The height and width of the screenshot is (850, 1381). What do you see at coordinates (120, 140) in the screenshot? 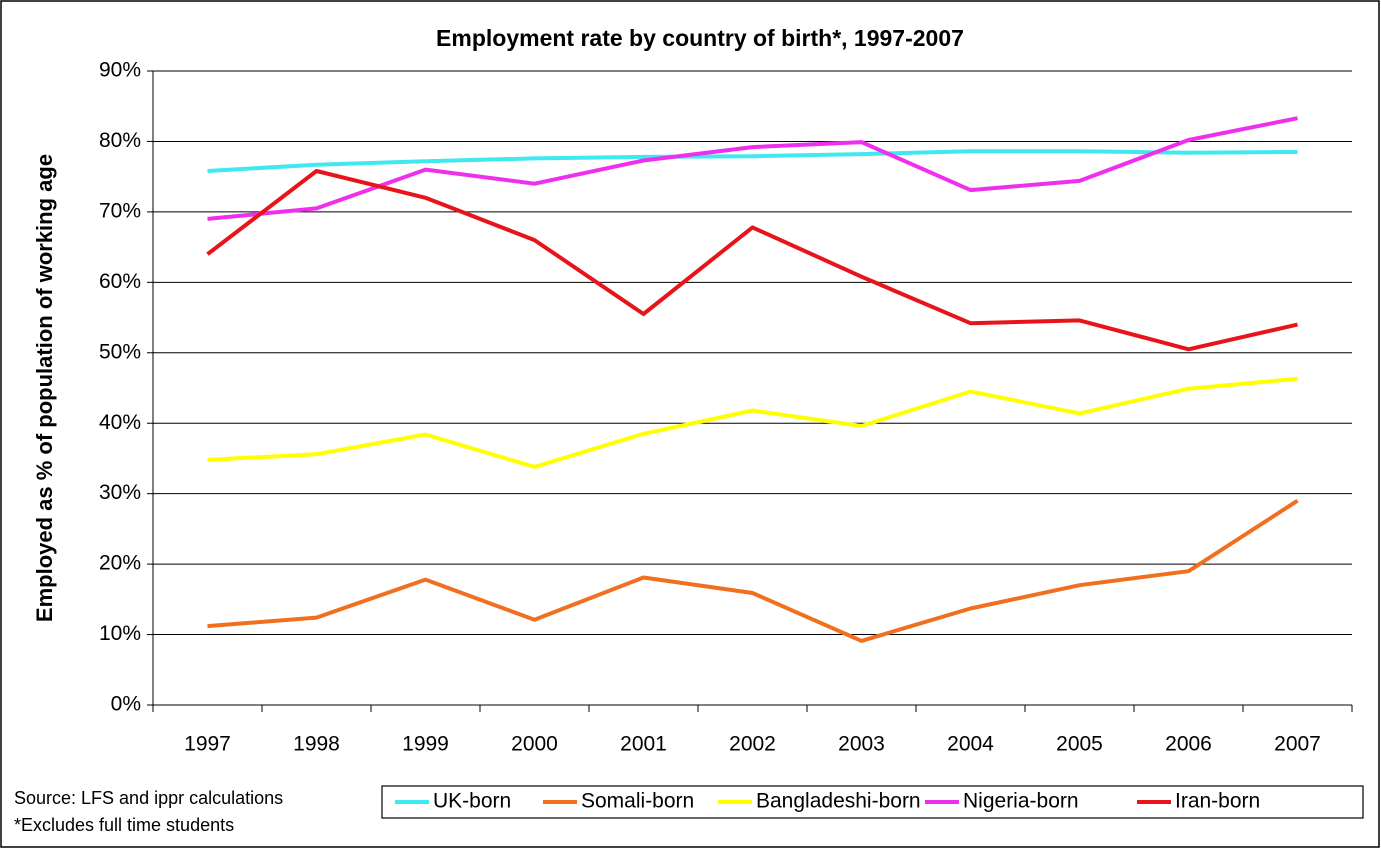
I see `y-tick-label: 80%` at bounding box center [120, 140].